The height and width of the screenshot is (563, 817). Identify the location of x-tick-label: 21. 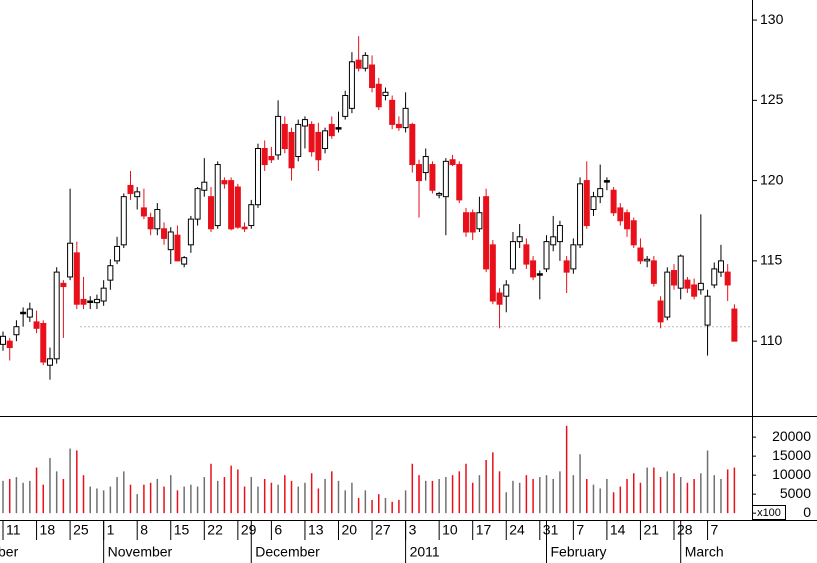
(651, 530).